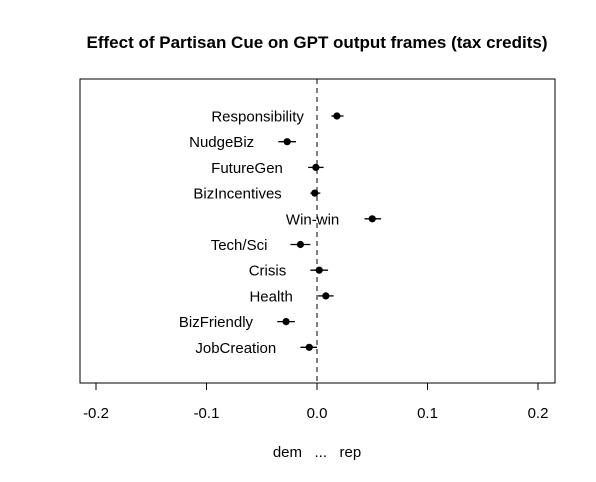 The height and width of the screenshot is (482, 596). I want to click on x-tick-label: 0.2, so click(538, 413).